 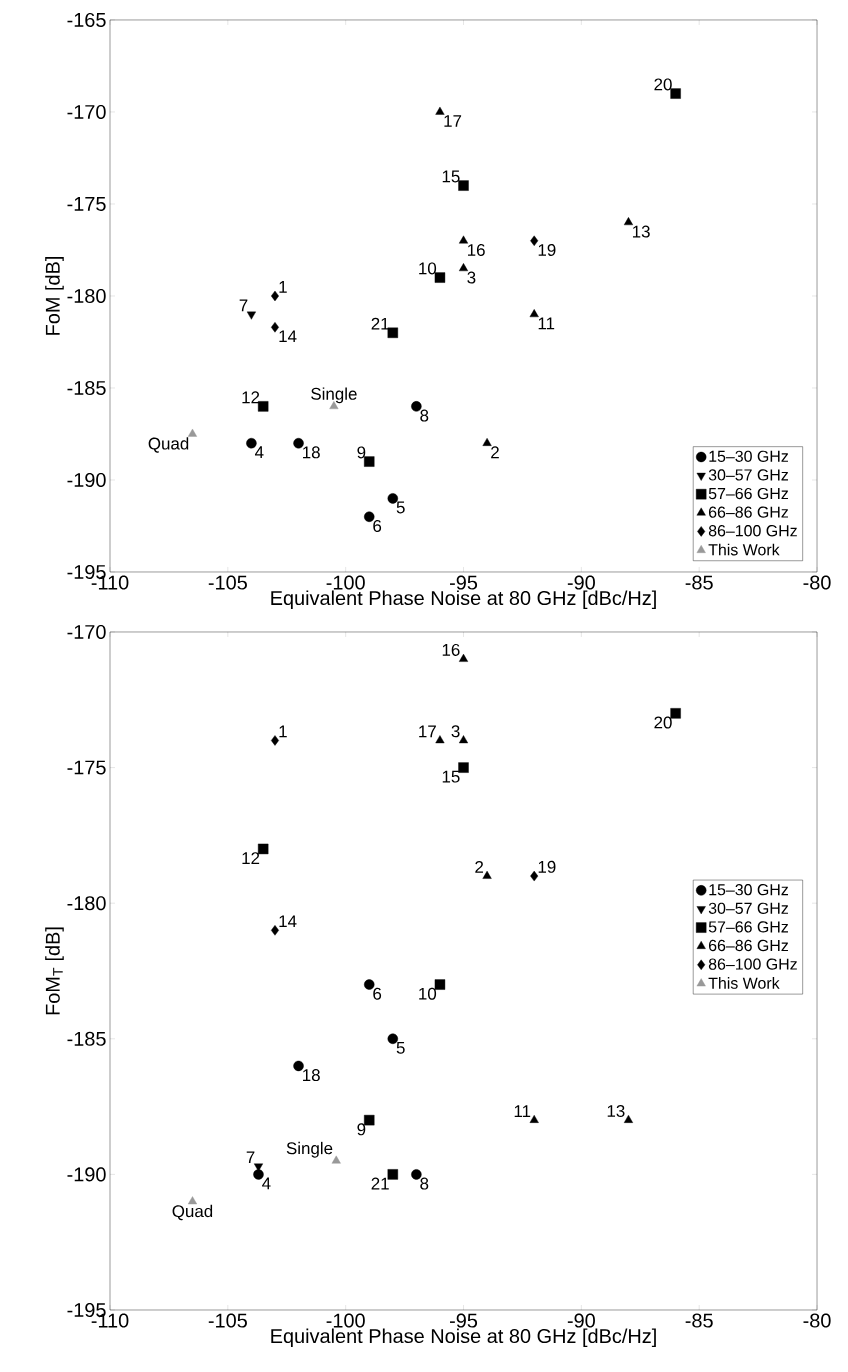 What do you see at coordinates (54, 971) in the screenshot?
I see `y-axis-title: FoM$_{T}$ [dB]` at bounding box center [54, 971].